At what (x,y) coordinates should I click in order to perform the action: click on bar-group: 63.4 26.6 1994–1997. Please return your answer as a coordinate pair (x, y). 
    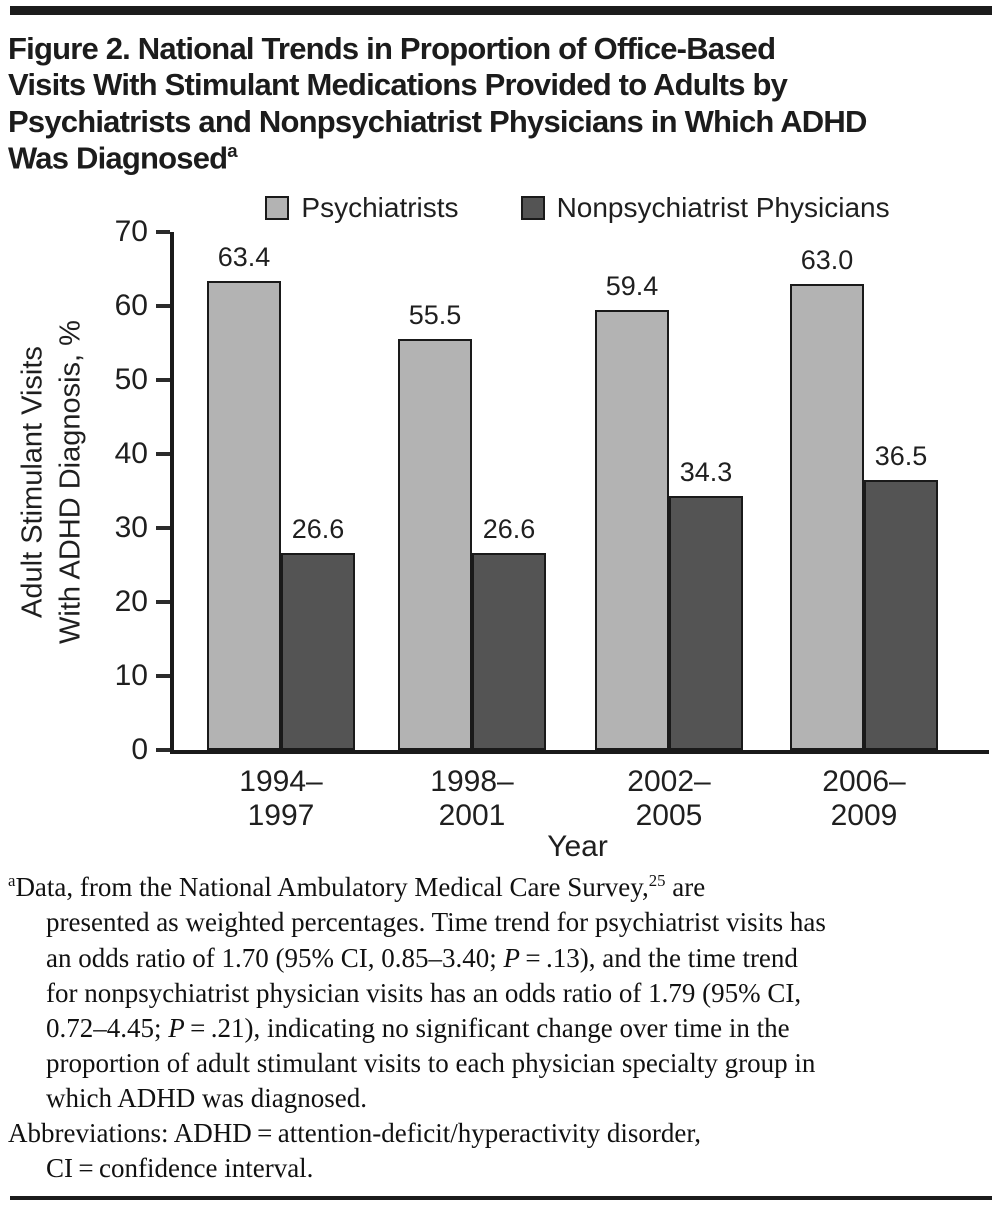
    Looking at the image, I should click on (281, 532).